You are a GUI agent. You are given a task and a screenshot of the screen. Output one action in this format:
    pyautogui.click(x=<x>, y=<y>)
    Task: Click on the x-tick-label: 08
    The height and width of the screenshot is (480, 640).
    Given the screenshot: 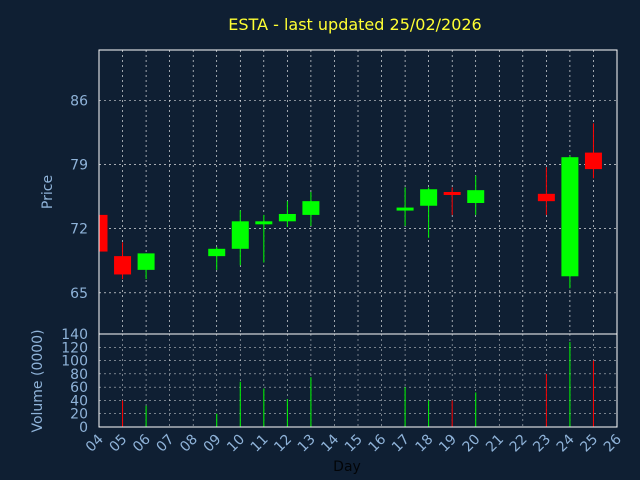 What is the action you would take?
    pyautogui.click(x=189, y=444)
    